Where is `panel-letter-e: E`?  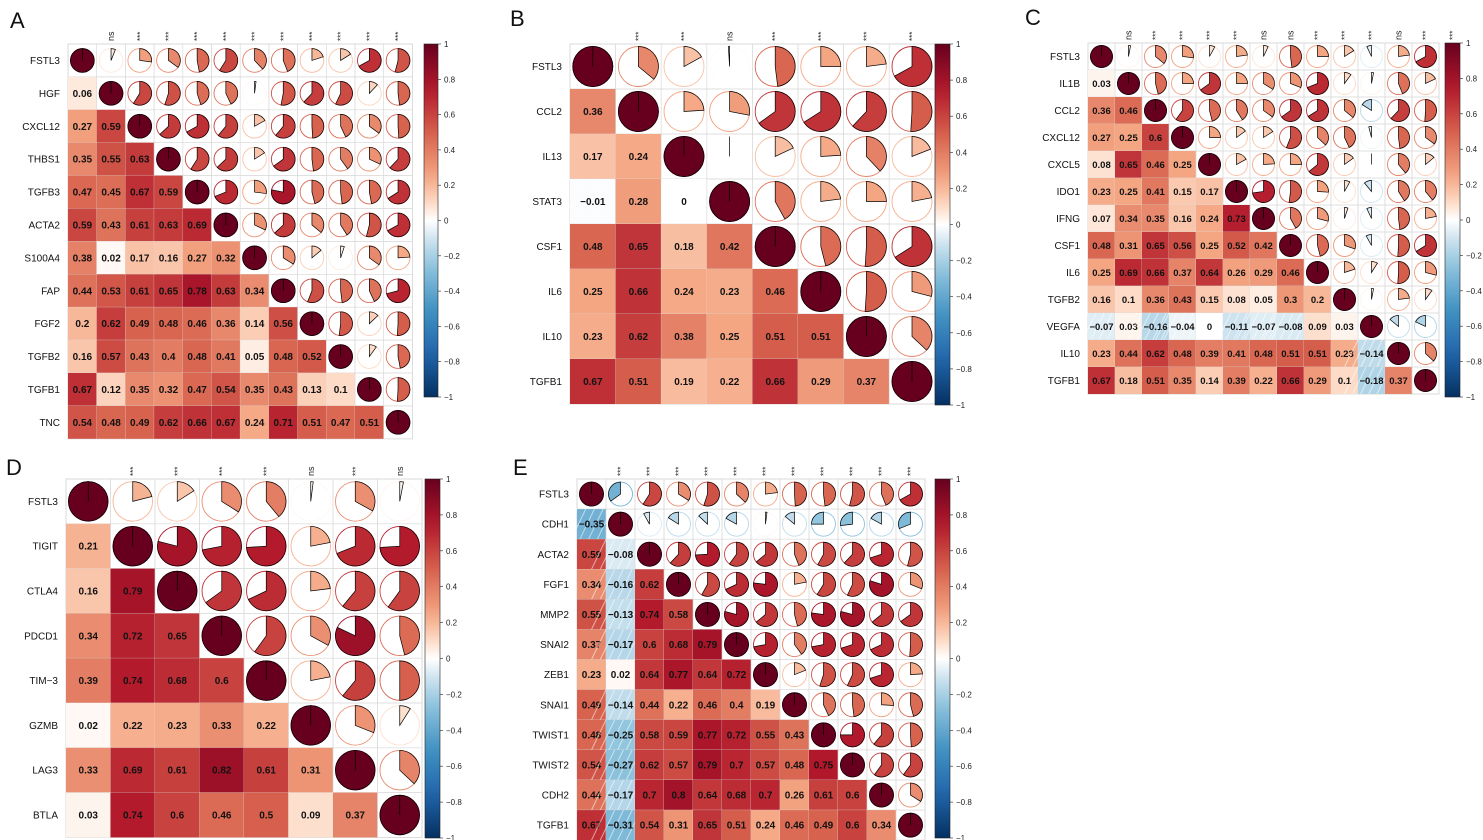
panel-letter-e: E is located at coordinates (520, 467).